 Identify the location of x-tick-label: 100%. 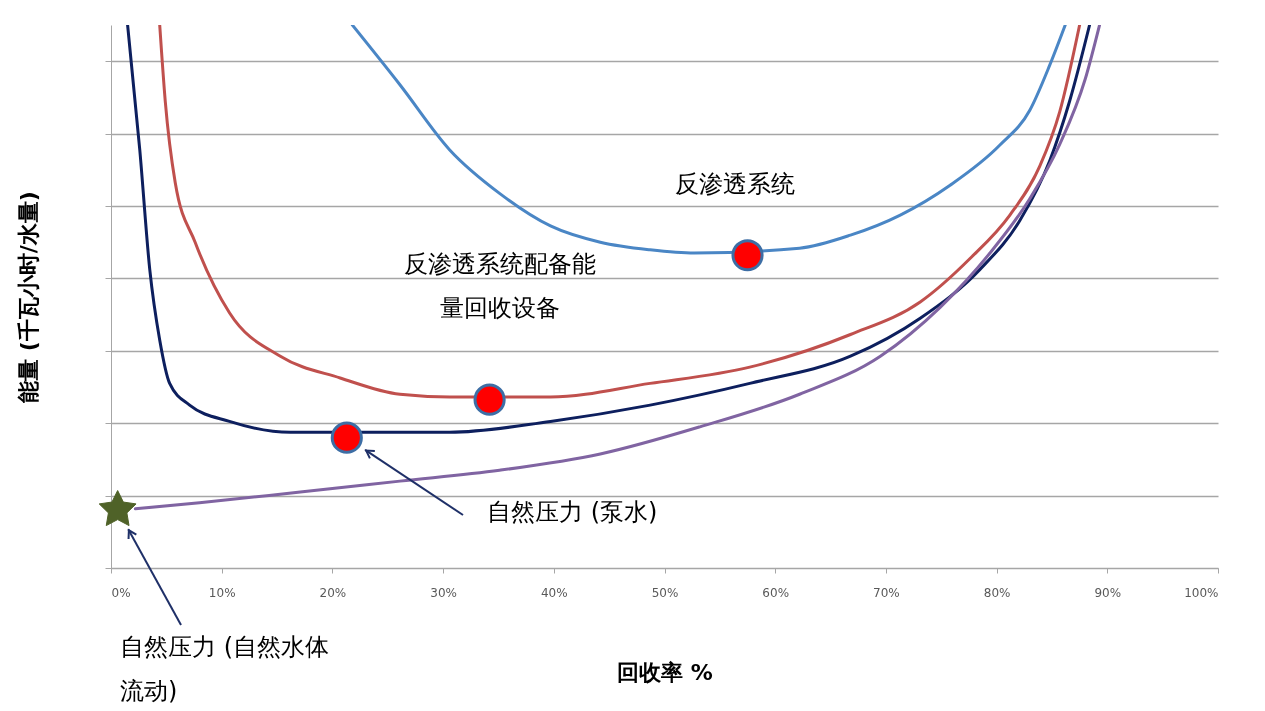
(1201, 592).